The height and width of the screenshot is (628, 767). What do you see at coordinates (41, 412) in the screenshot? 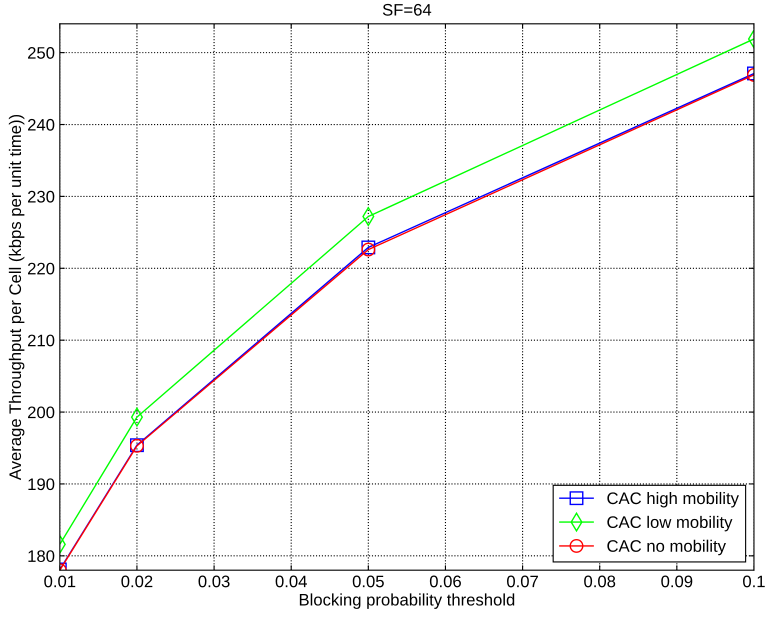
I see `y-tick-label: 200` at bounding box center [41, 412].